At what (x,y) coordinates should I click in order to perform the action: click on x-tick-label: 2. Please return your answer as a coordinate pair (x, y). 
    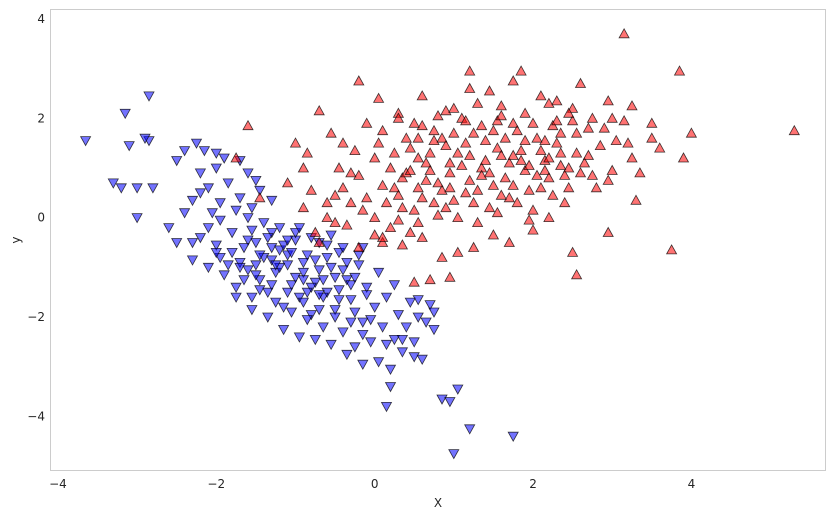
    Looking at the image, I should click on (533, 484).